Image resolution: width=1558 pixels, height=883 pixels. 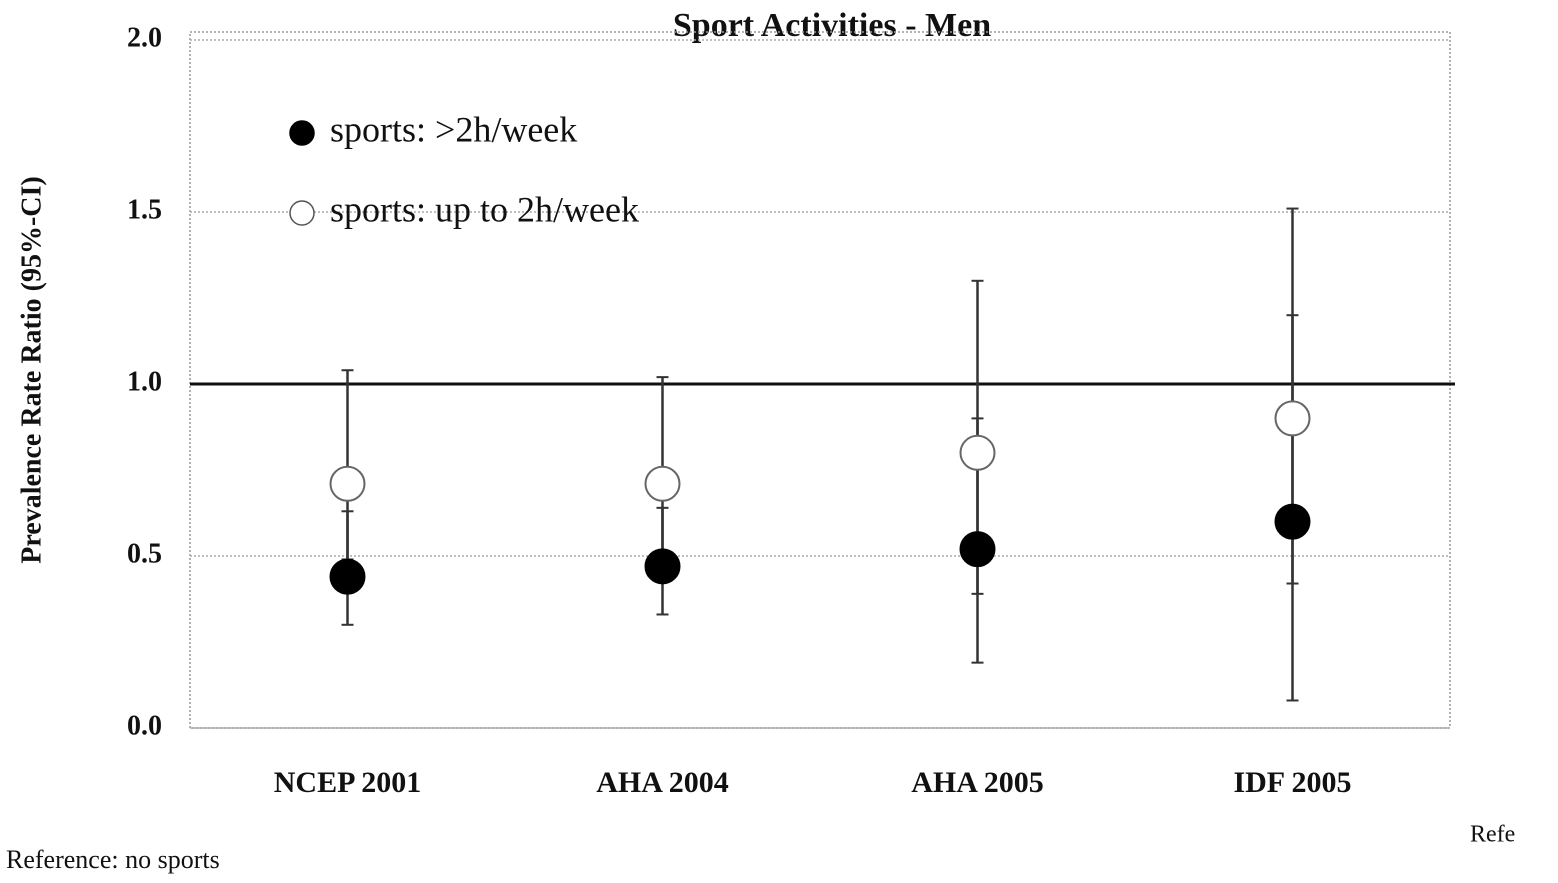 I want to click on legend-label: sports: up to 2h/week, so click(x=484, y=209).